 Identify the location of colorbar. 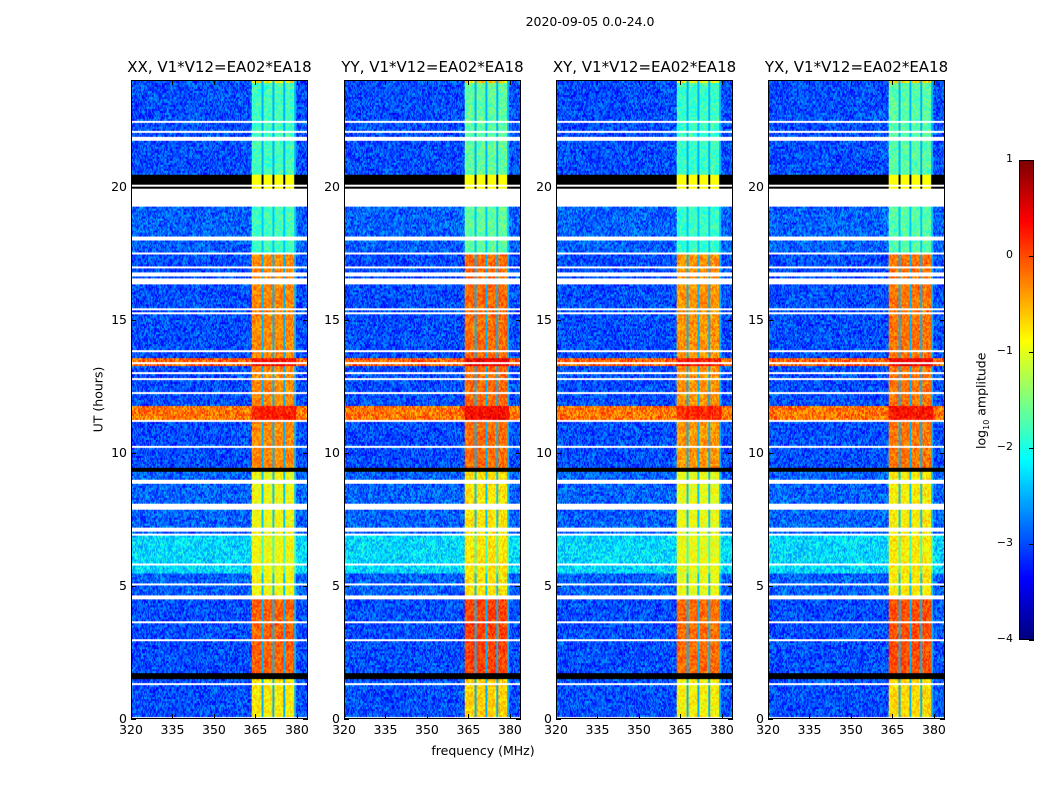
(1026, 400).